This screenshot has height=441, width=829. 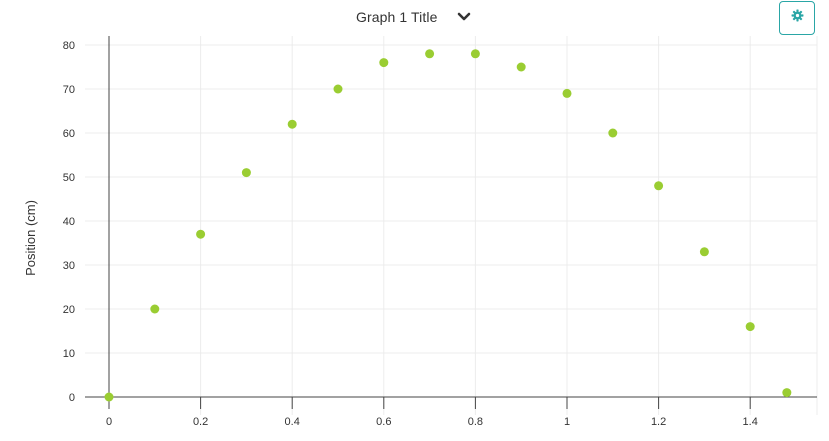 I want to click on x-tick-label: 0, so click(x=109, y=422).